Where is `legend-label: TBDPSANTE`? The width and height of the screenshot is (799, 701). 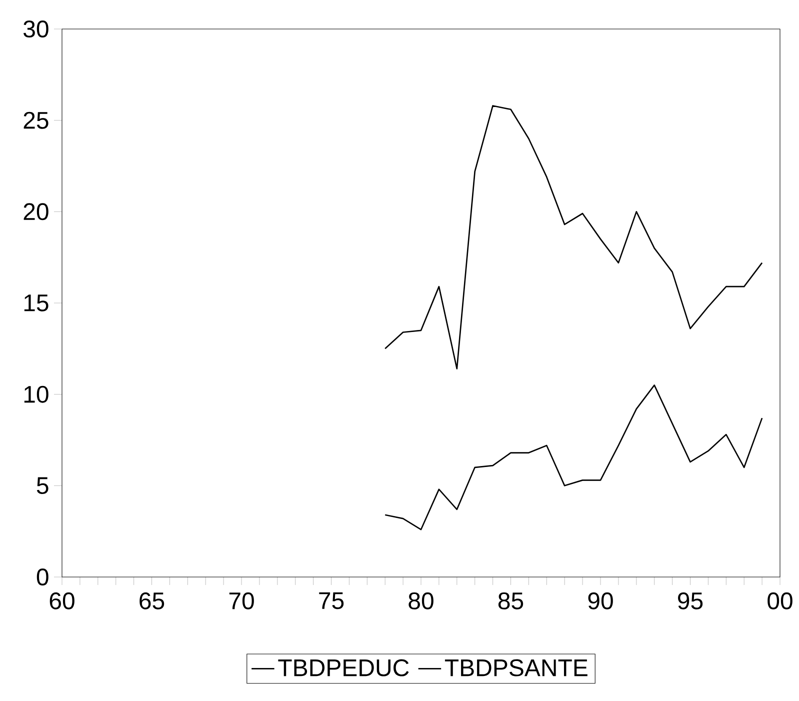
legend-label: TBDPSANTE is located at coordinates (516, 667).